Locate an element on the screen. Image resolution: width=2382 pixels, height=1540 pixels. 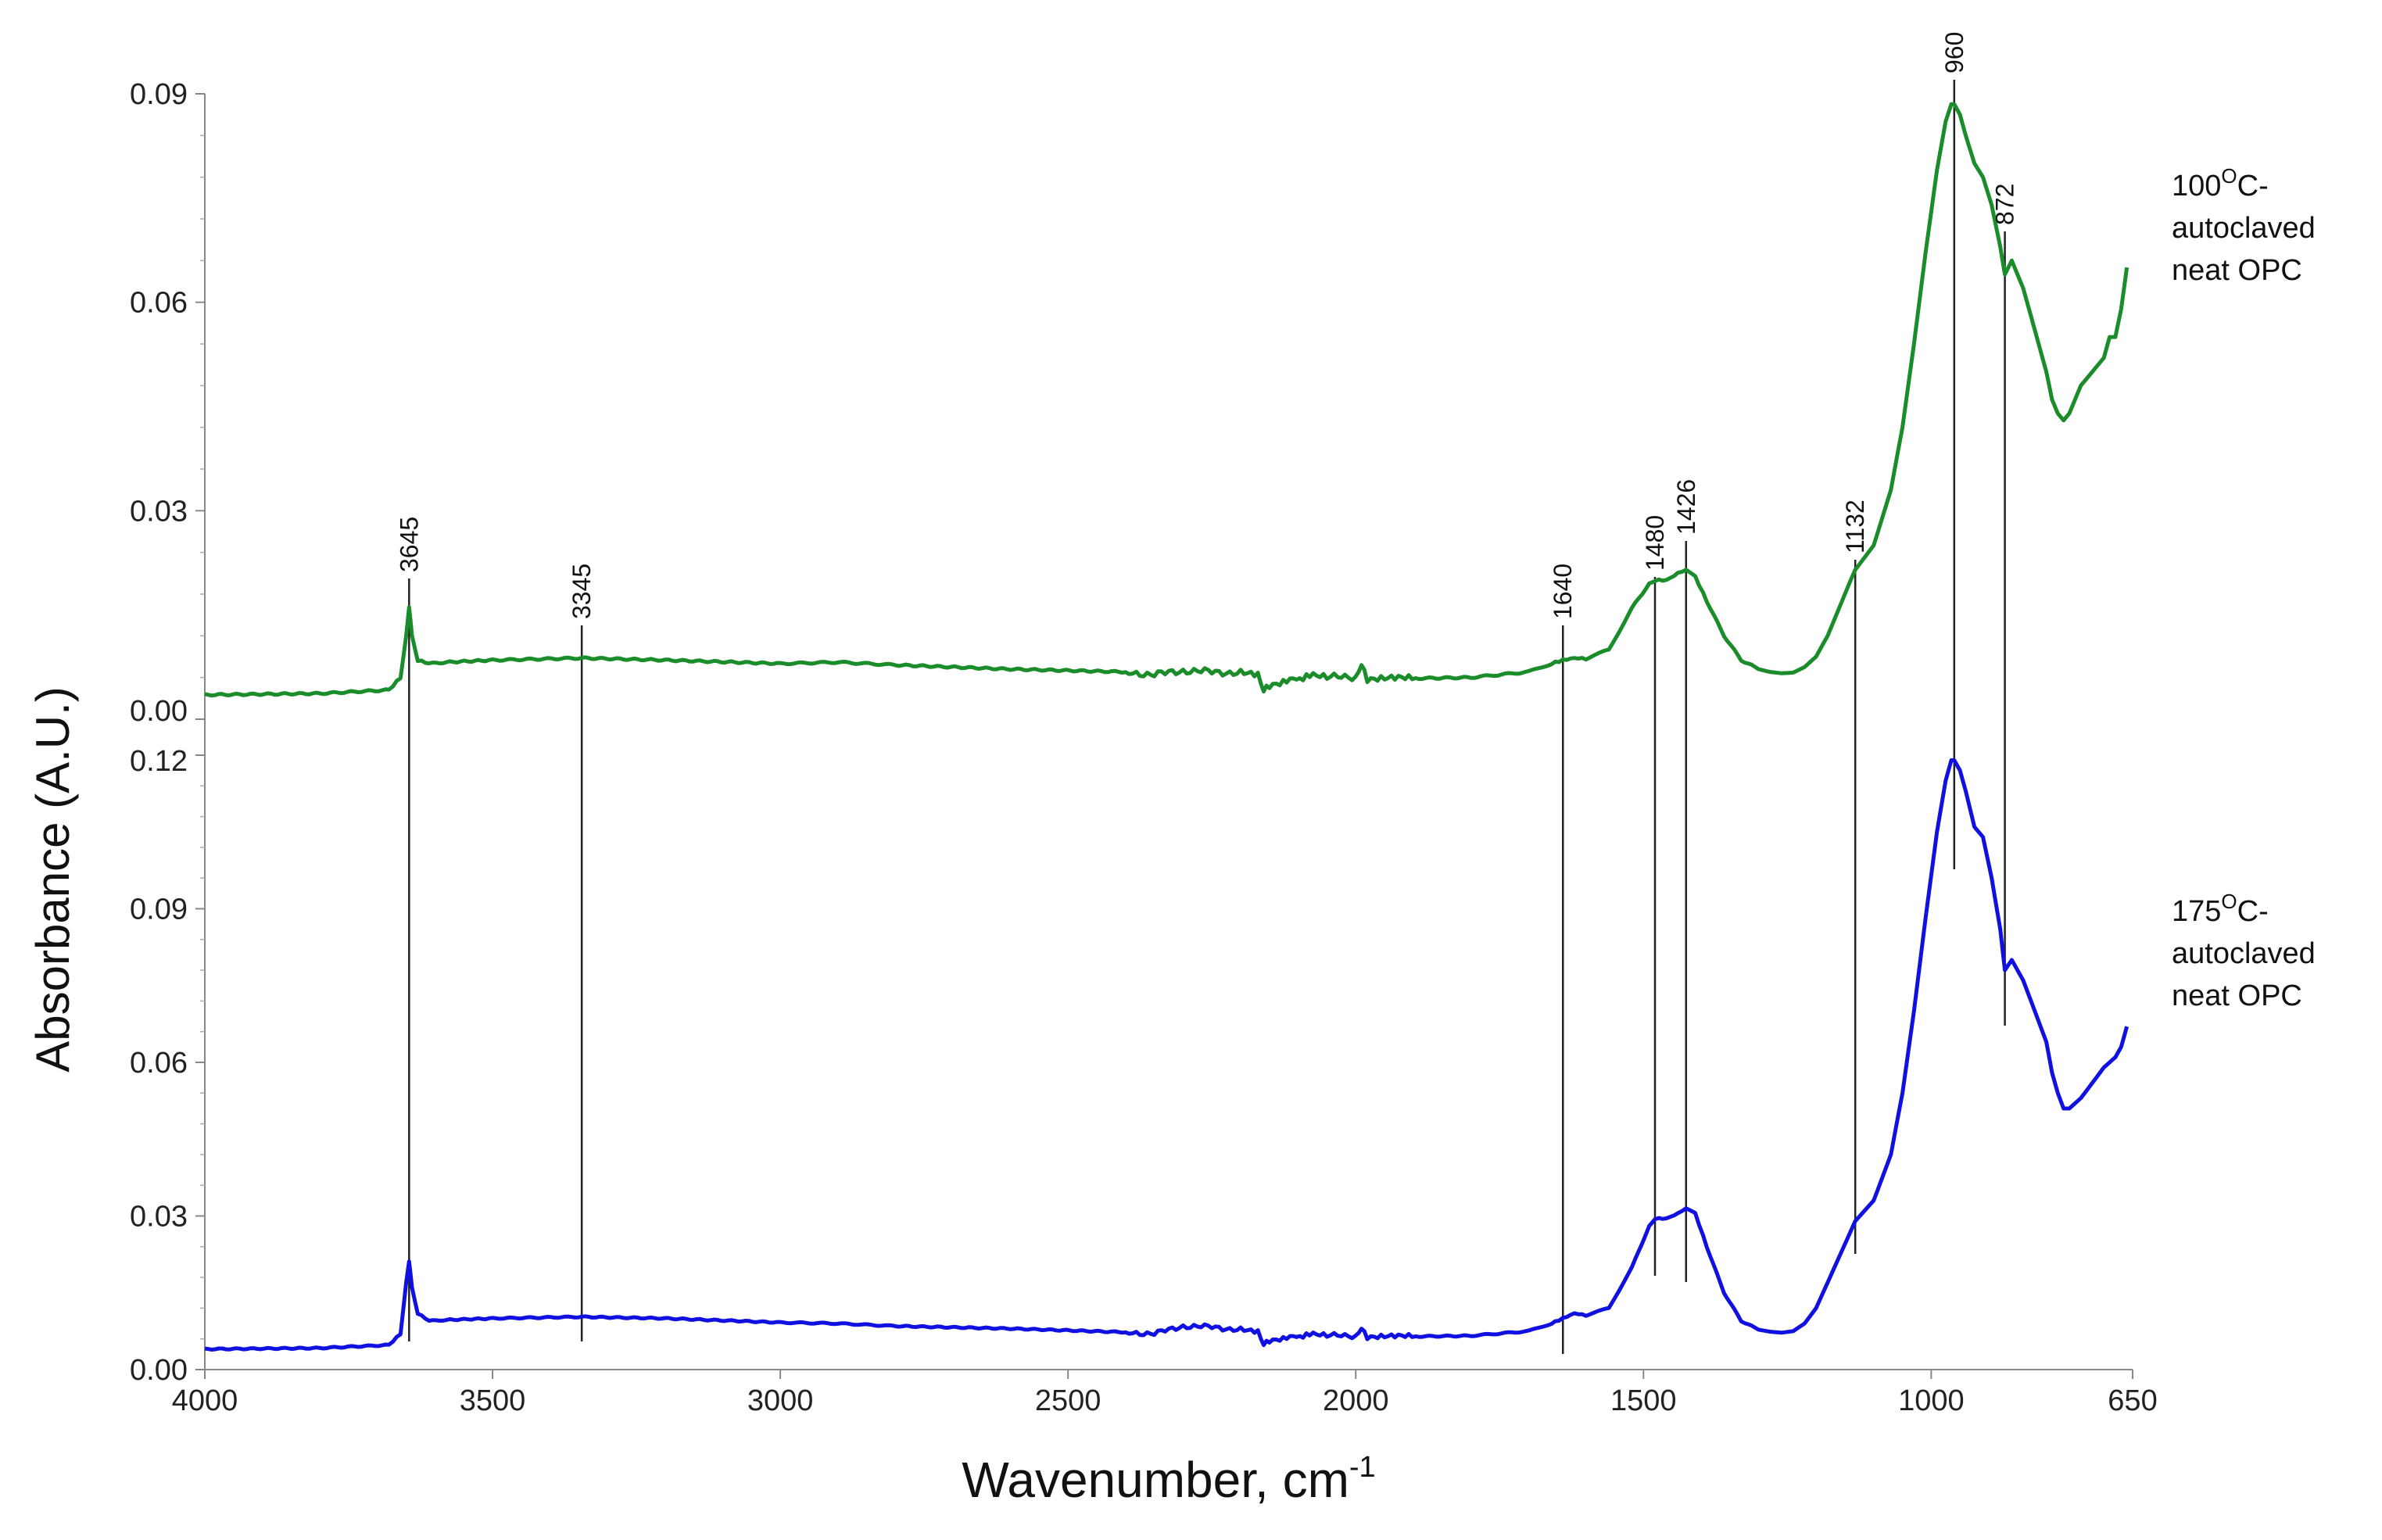
peak-marker-label: 960 is located at coordinates (1954, 52).